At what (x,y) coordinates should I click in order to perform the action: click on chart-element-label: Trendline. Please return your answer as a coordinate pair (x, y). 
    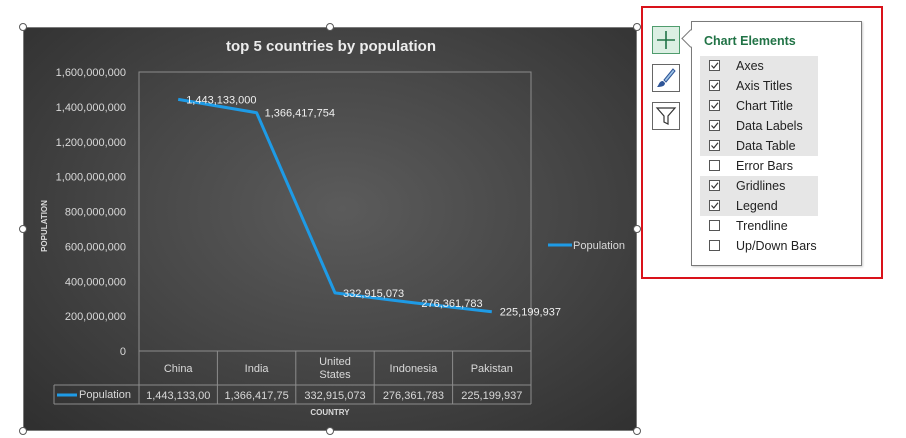
    Looking at the image, I should click on (762, 226).